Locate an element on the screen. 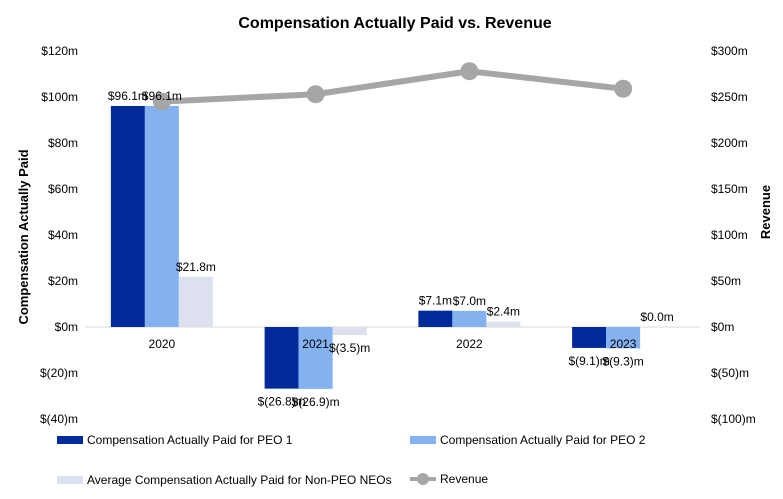  y-tick-label: $(40)m is located at coordinates (59, 419).